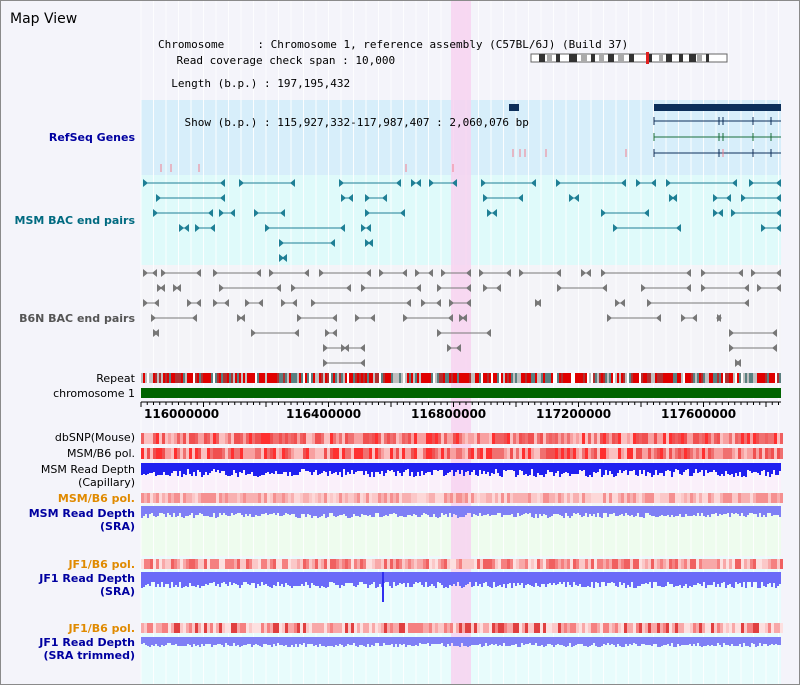 The width and height of the screenshot is (800, 685). I want to click on track-label-repeat: Repeat, so click(115, 378).